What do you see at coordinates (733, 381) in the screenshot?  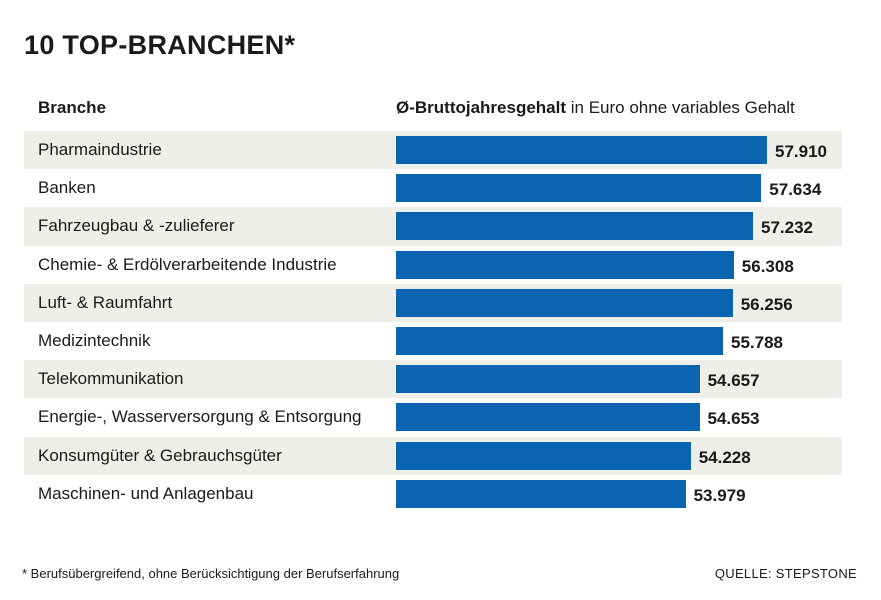 I see `value-label: 54.657` at bounding box center [733, 381].